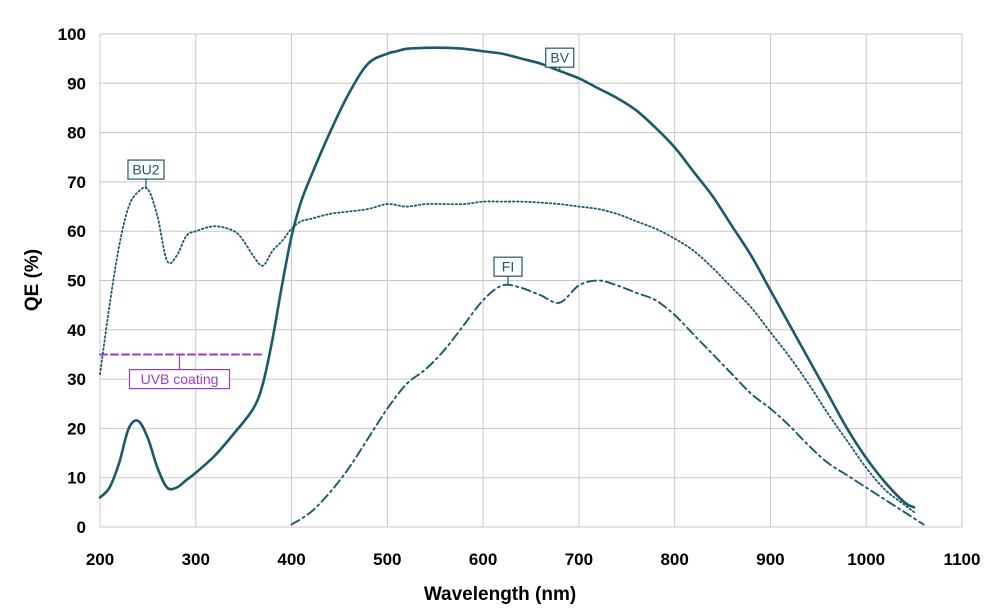  What do you see at coordinates (76, 379) in the screenshot?
I see `y-tick-label: 30` at bounding box center [76, 379].